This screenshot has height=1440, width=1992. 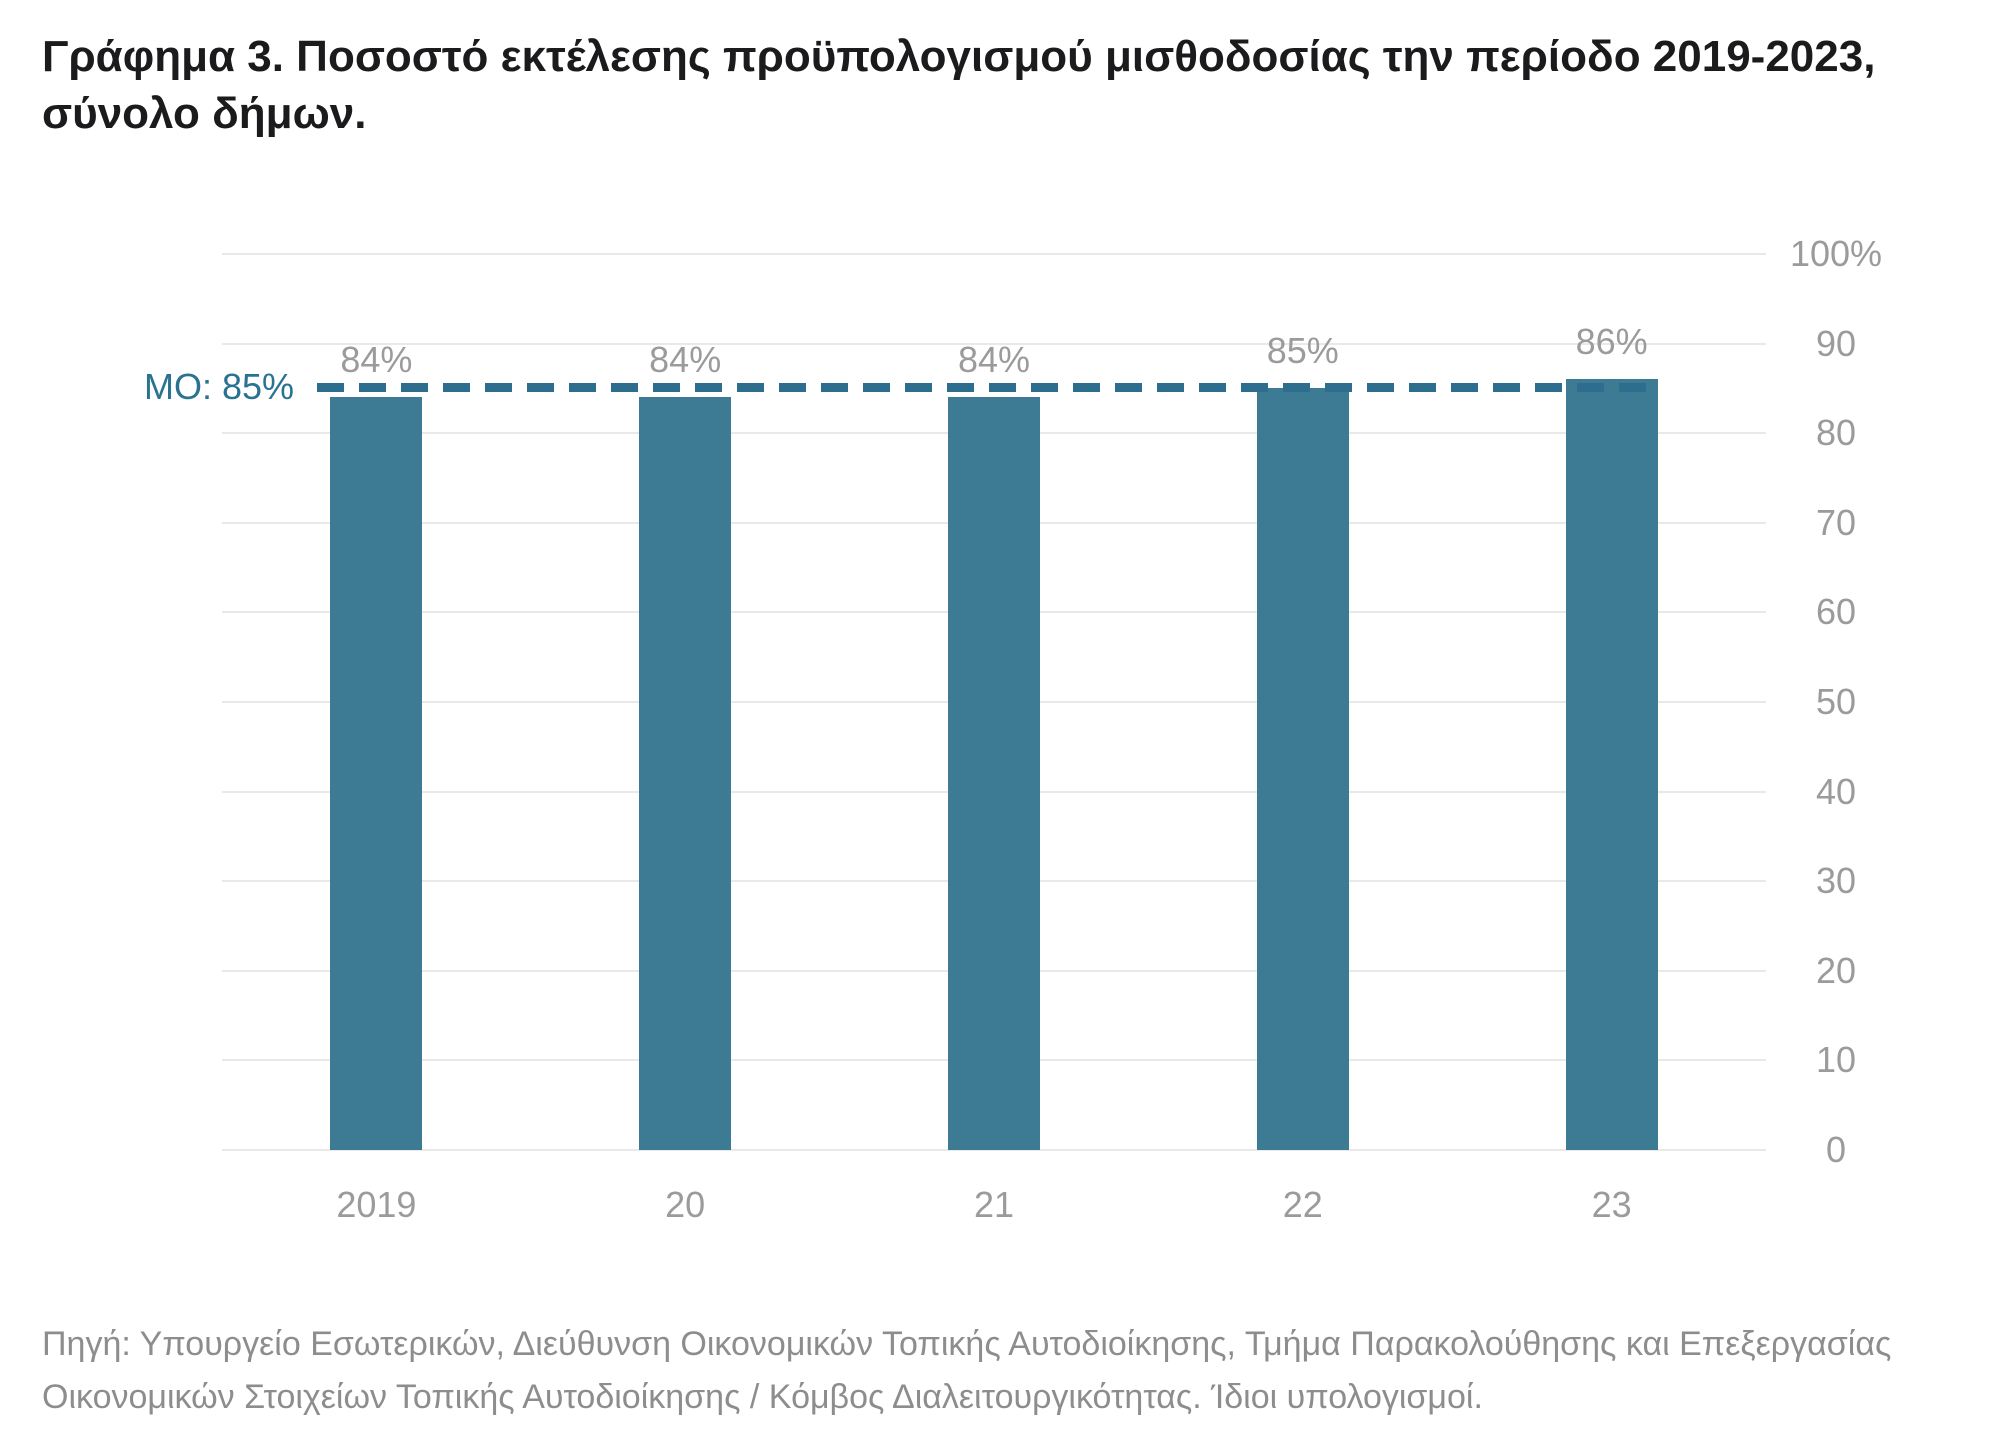 I want to click on x-axis: 2019 20 21 22 23, so click(x=994, y=1206).